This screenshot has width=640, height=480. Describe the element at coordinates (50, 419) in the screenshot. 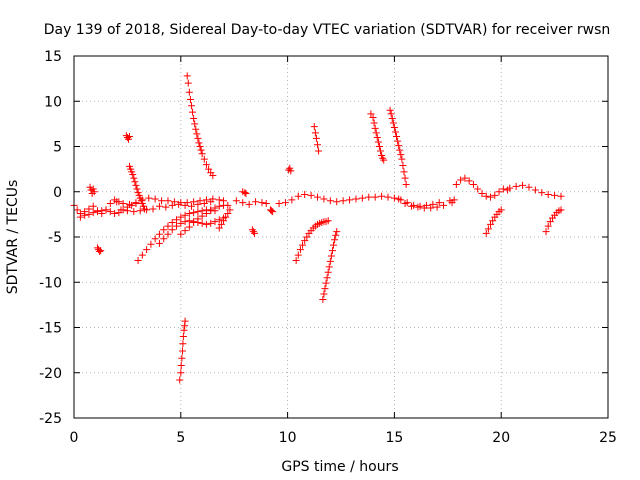

I see `y-tick-label: -25` at that location.